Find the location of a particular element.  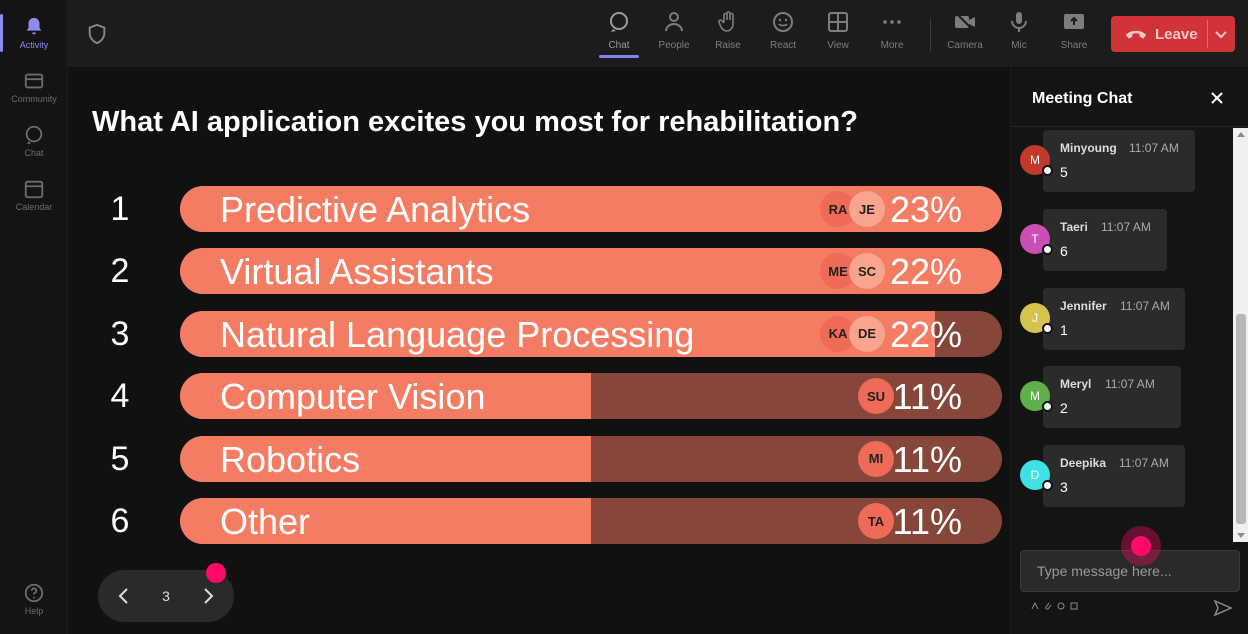

rail-label: Chat is located at coordinates (34, 153).